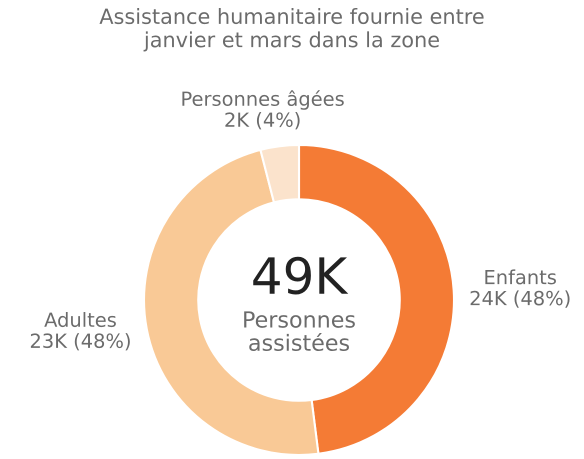 The height and width of the screenshot is (459, 584). What do you see at coordinates (520, 276) in the screenshot?
I see `slice-label: Enfants` at bounding box center [520, 276].